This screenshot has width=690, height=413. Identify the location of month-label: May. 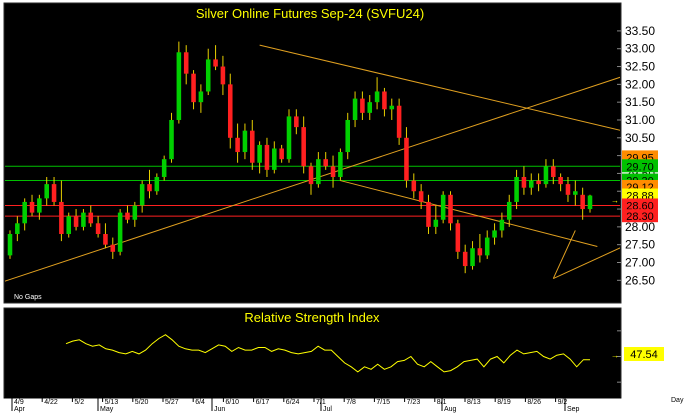
(107, 409).